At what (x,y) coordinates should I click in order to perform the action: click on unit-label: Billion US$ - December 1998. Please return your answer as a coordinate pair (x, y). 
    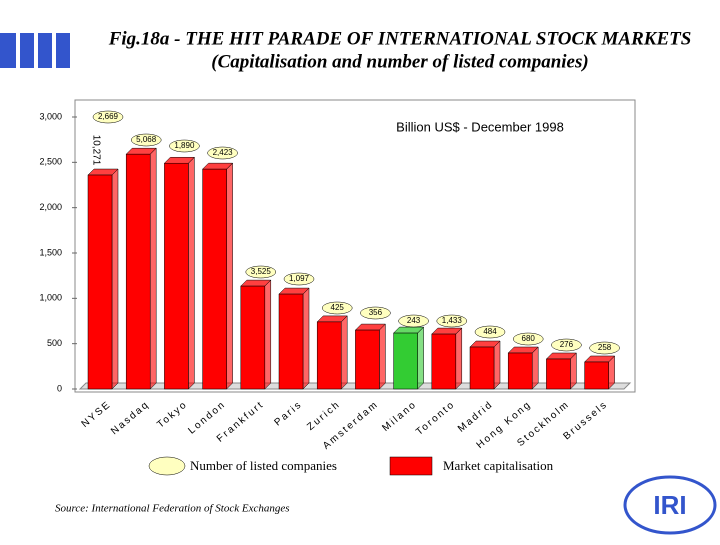
    Looking at the image, I should click on (480, 126).